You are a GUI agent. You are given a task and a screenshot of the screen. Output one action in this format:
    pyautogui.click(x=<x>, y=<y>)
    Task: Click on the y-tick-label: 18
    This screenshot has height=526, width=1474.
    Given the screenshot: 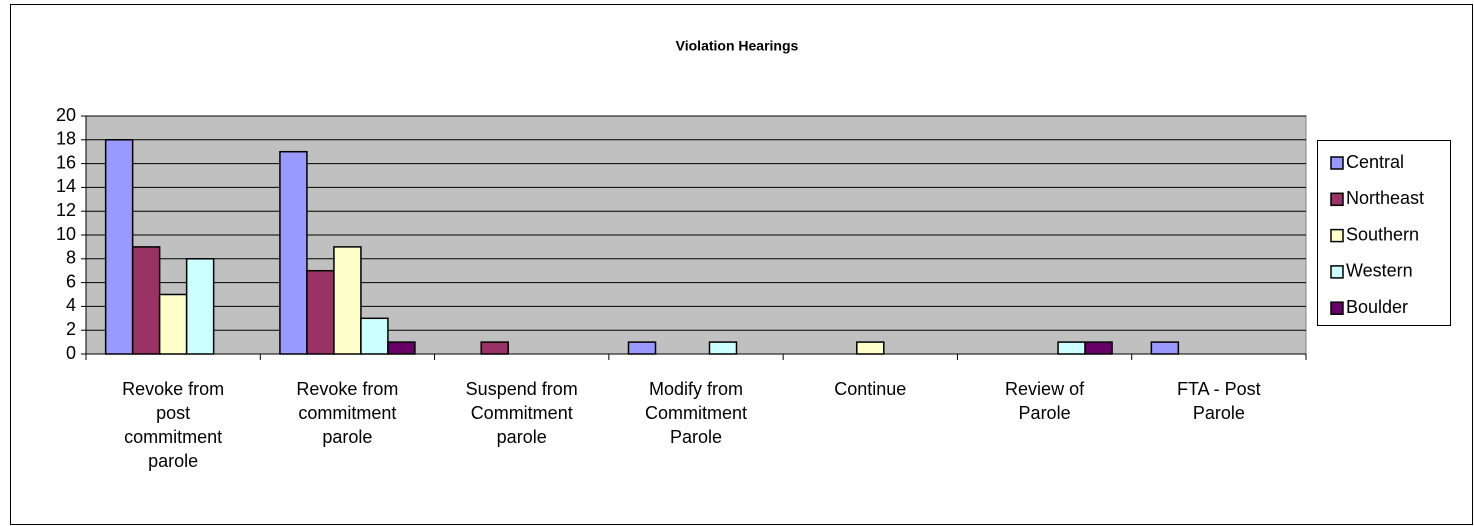 What is the action you would take?
    pyautogui.click(x=66, y=139)
    